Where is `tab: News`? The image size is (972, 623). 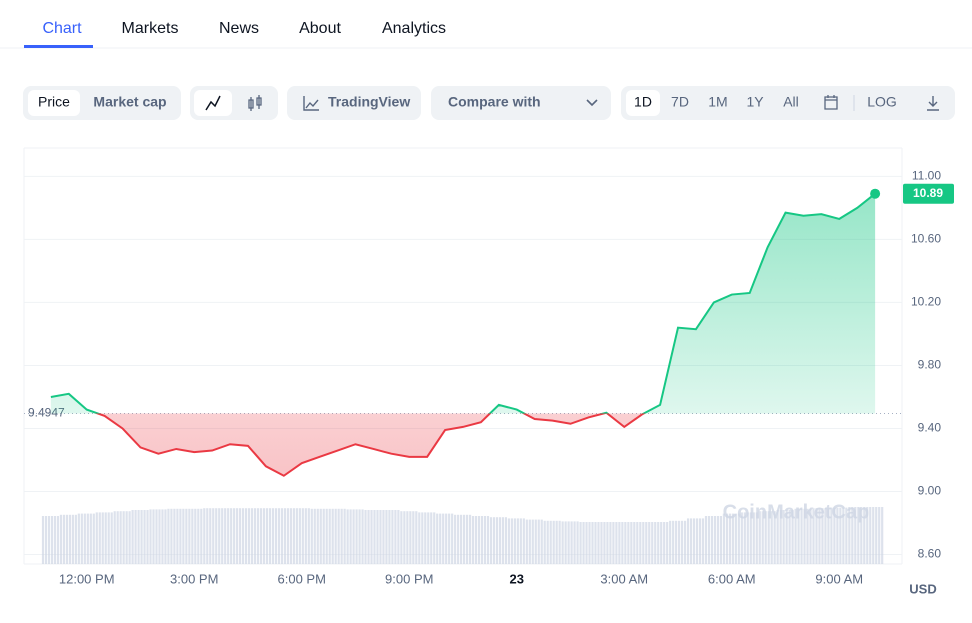
tab: News is located at coordinates (239, 28).